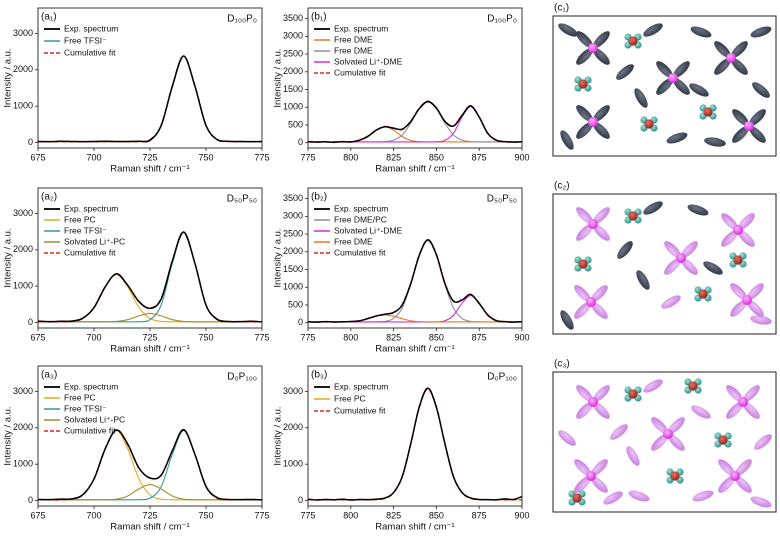 The image size is (780, 542). I want to click on y-tick-label: 1500, so click(293, 269).